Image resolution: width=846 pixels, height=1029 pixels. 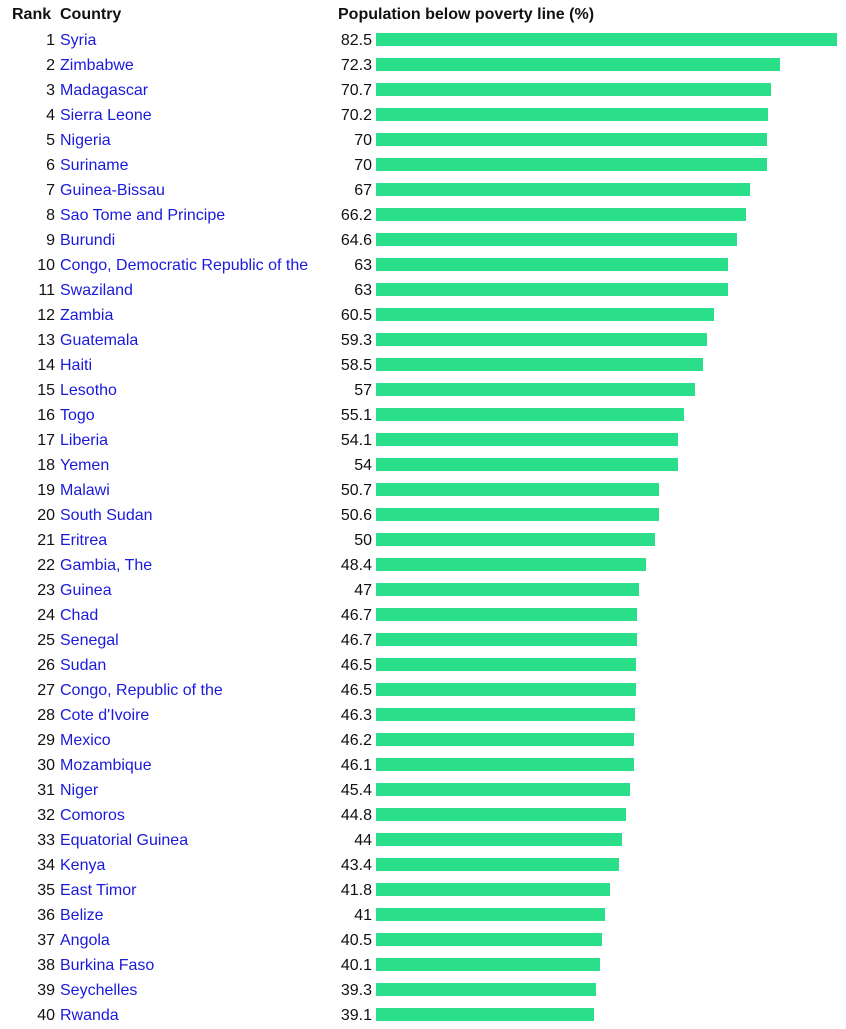 I want to click on country-link: Syria, so click(x=78, y=40).